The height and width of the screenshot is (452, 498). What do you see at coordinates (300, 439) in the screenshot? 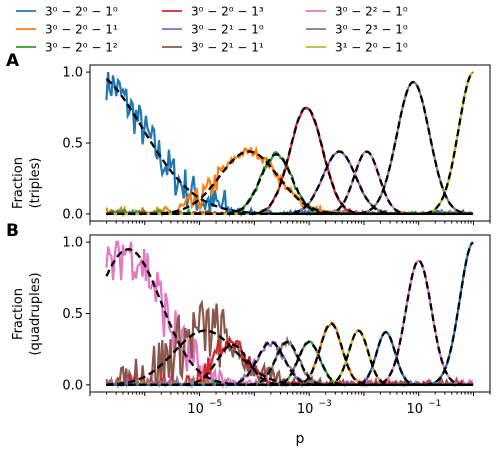
I see `x-axis-label: p` at bounding box center [300, 439].